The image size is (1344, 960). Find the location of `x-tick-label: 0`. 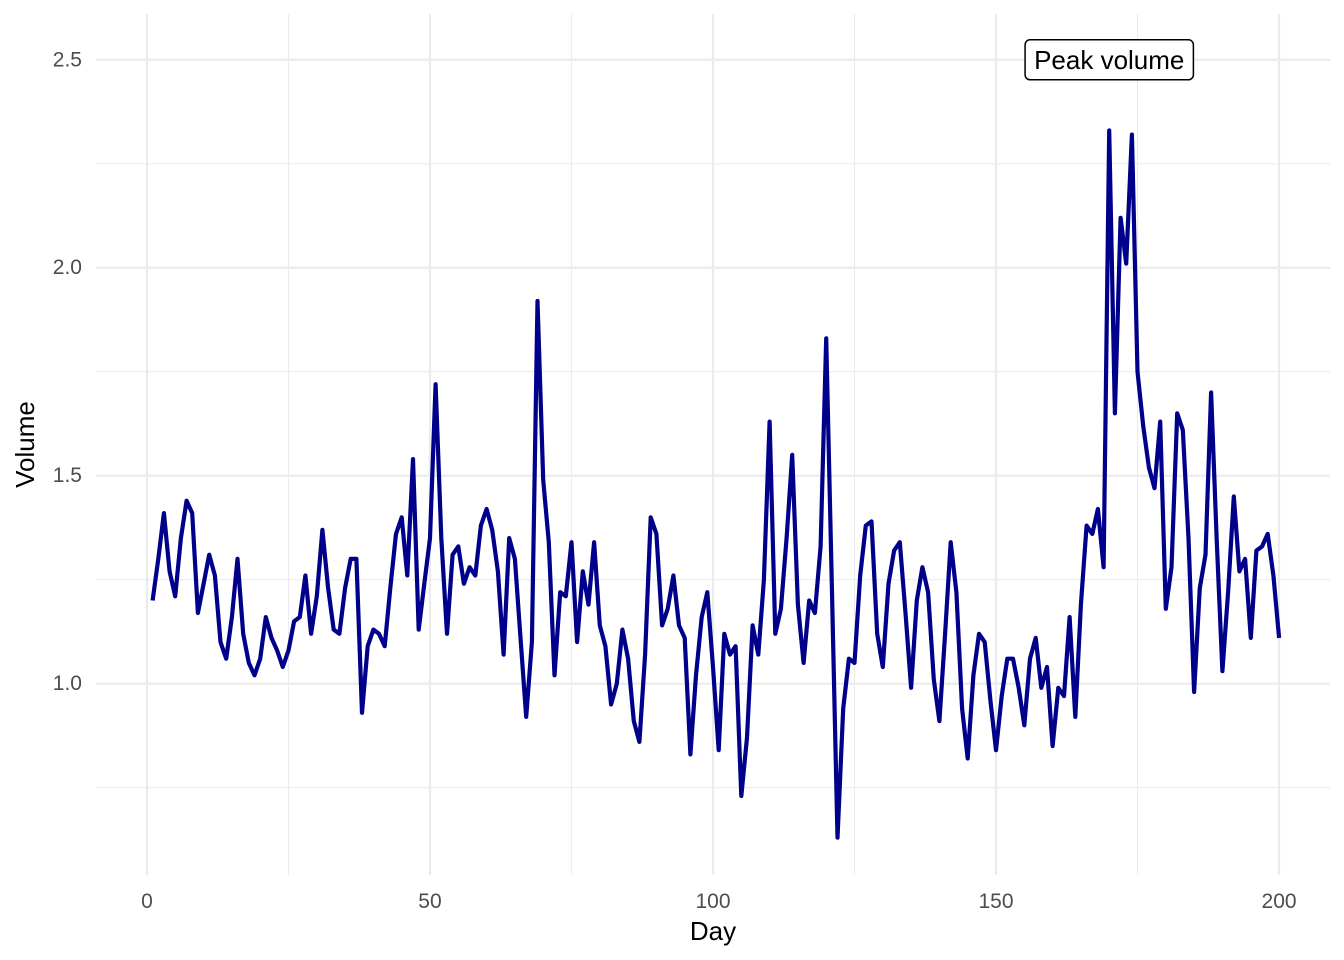

x-tick-label: 0 is located at coordinates (147, 901).